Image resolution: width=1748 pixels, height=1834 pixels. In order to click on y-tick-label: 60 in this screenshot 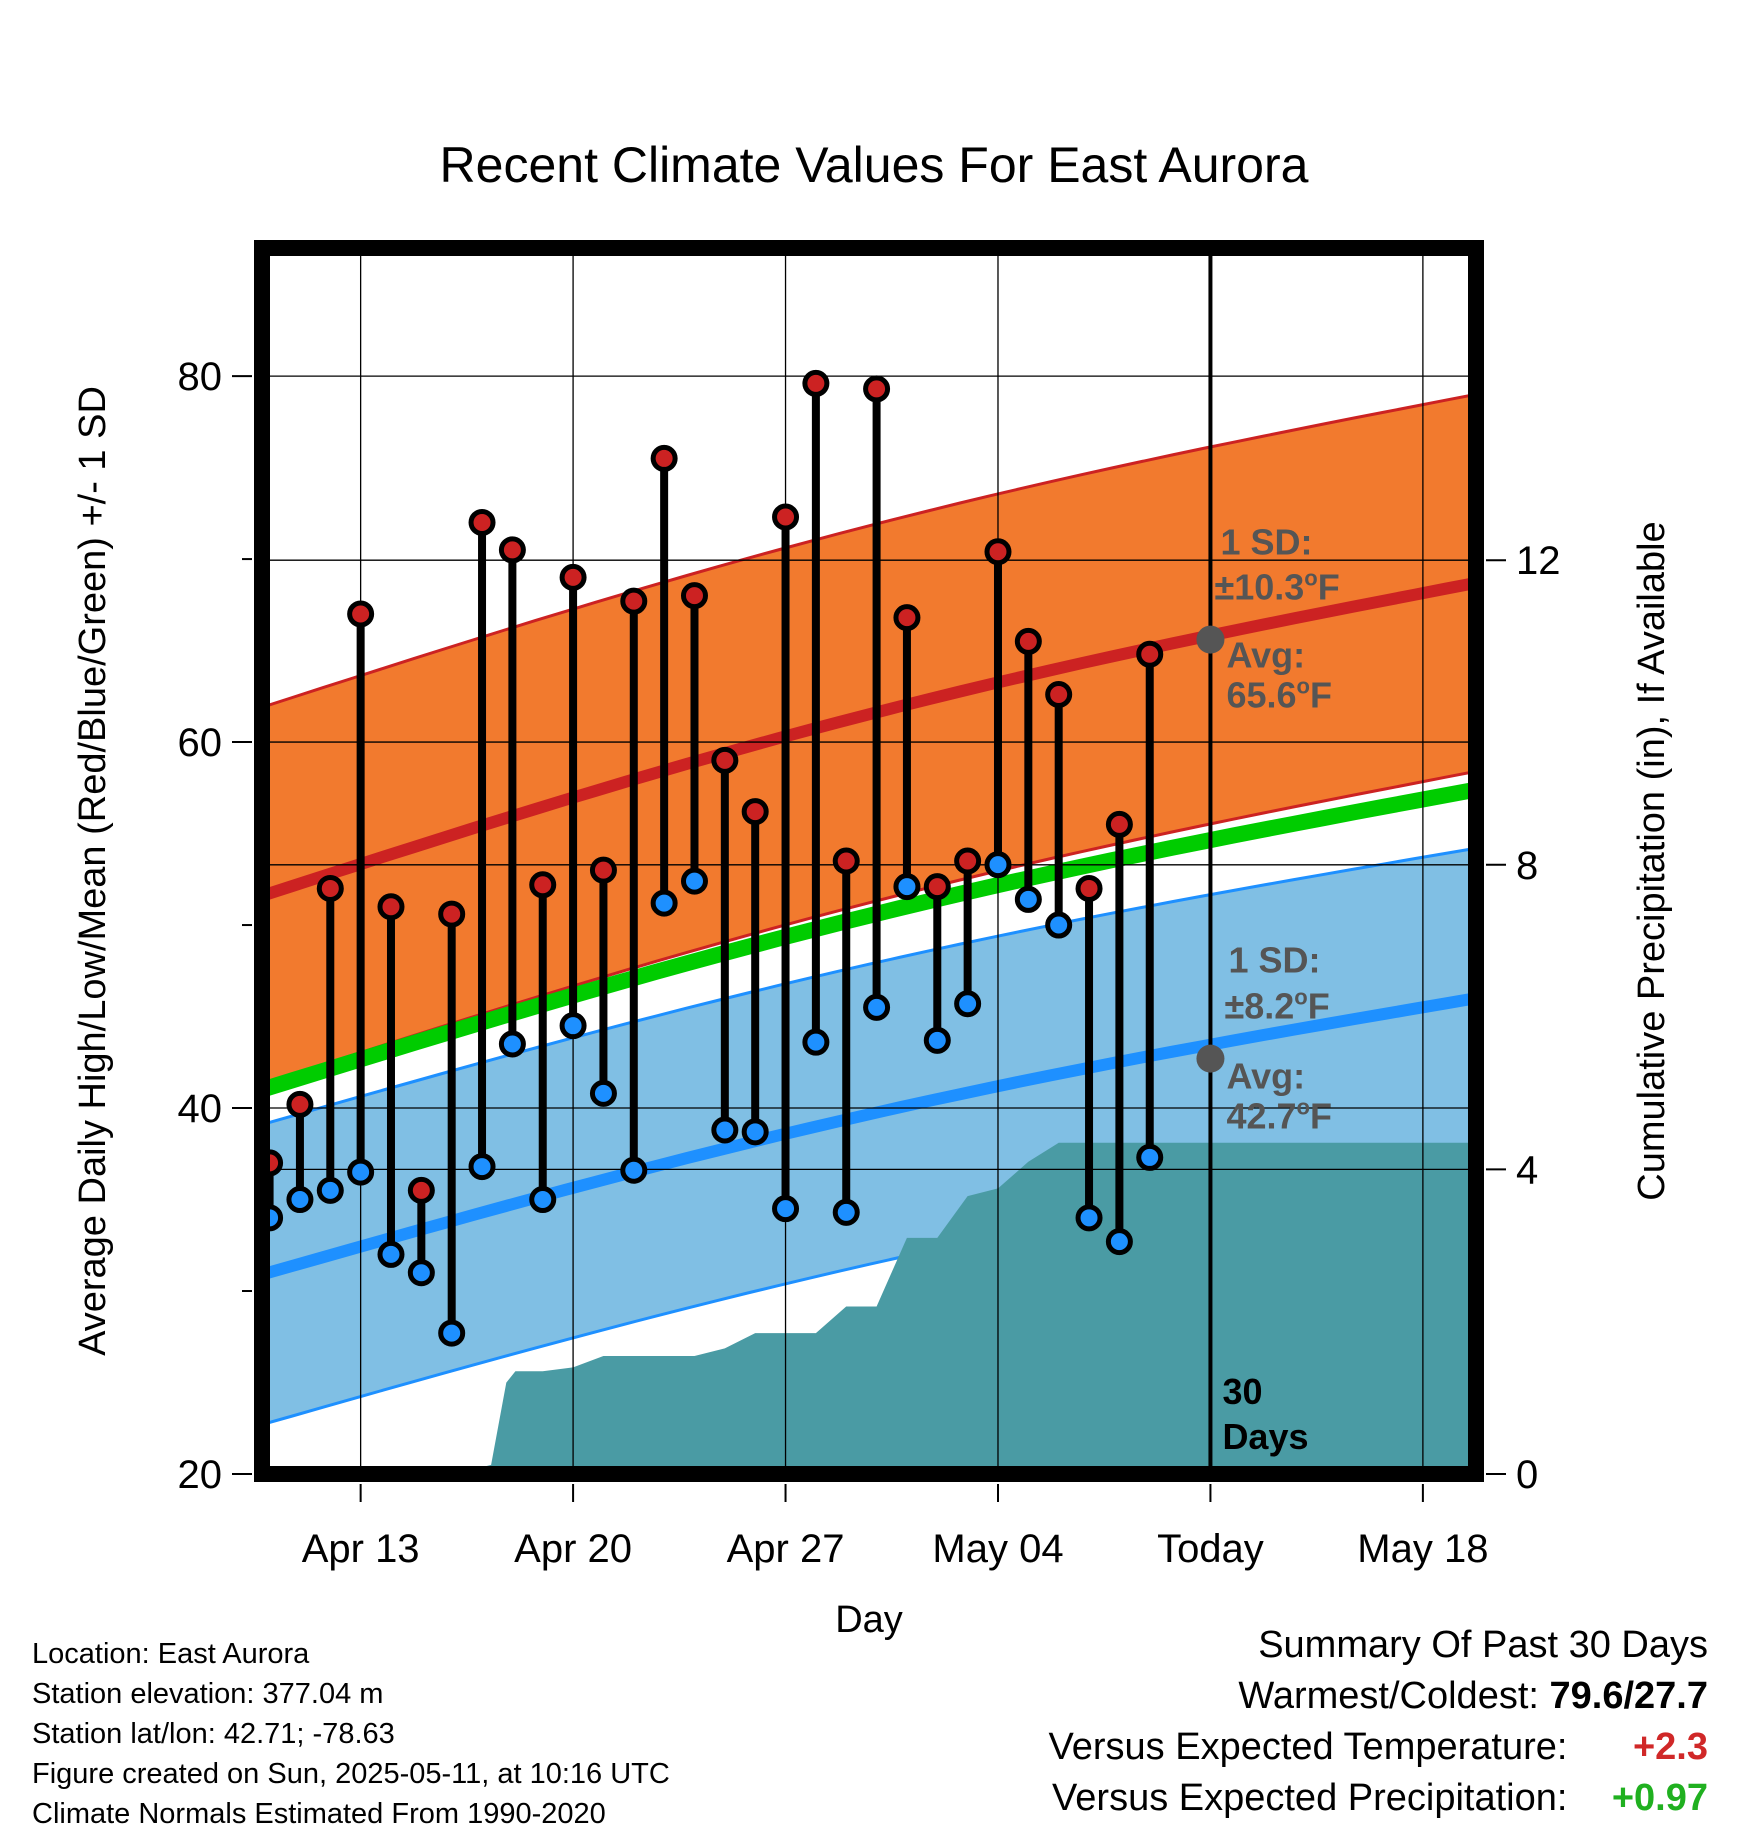, I will do `click(200, 743)`.